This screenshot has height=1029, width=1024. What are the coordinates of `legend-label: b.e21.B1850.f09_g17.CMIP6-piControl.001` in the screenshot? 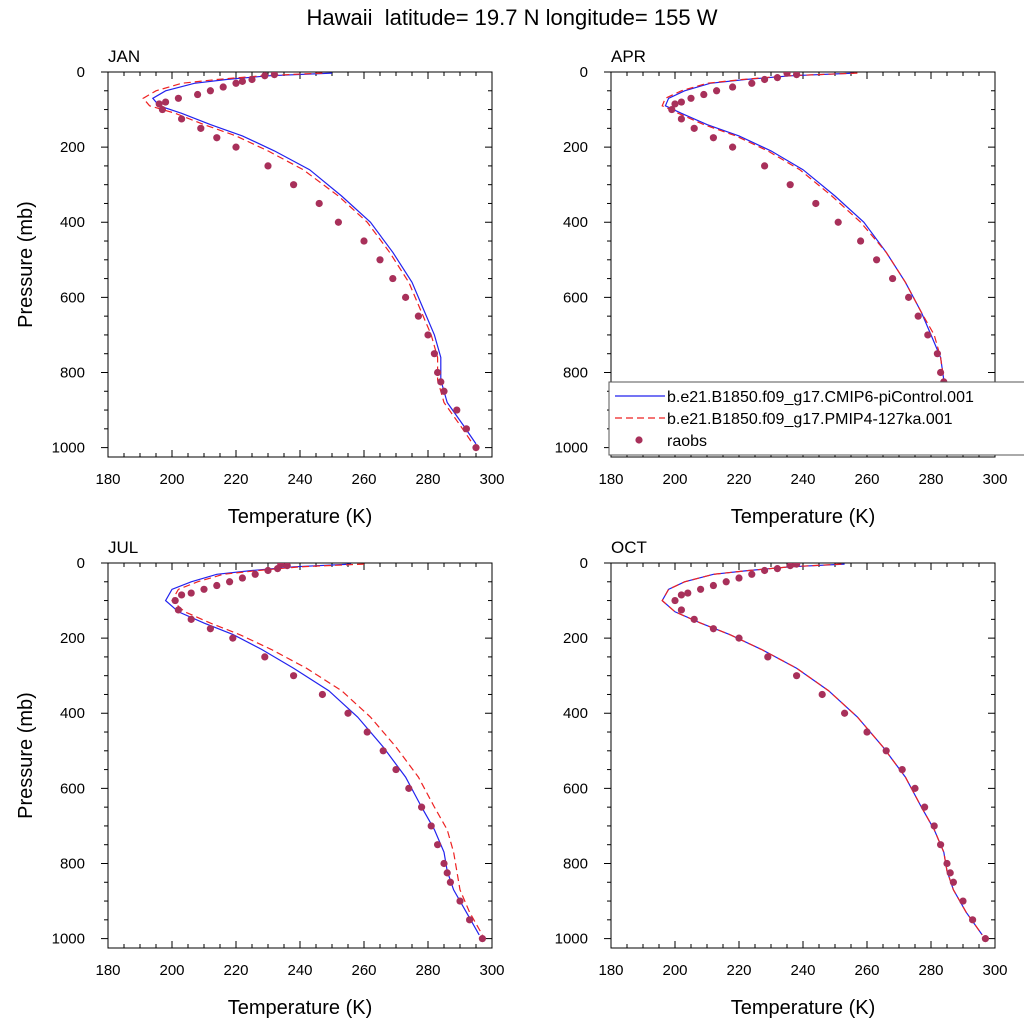 It's located at (820, 397).